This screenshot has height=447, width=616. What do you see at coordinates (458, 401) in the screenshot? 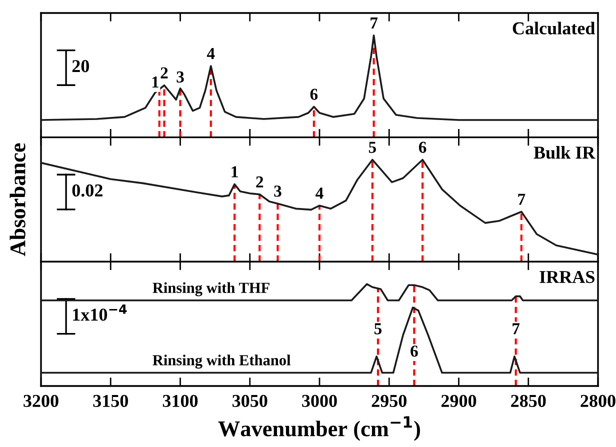
I see `x-tick-label: 2900` at bounding box center [458, 401].